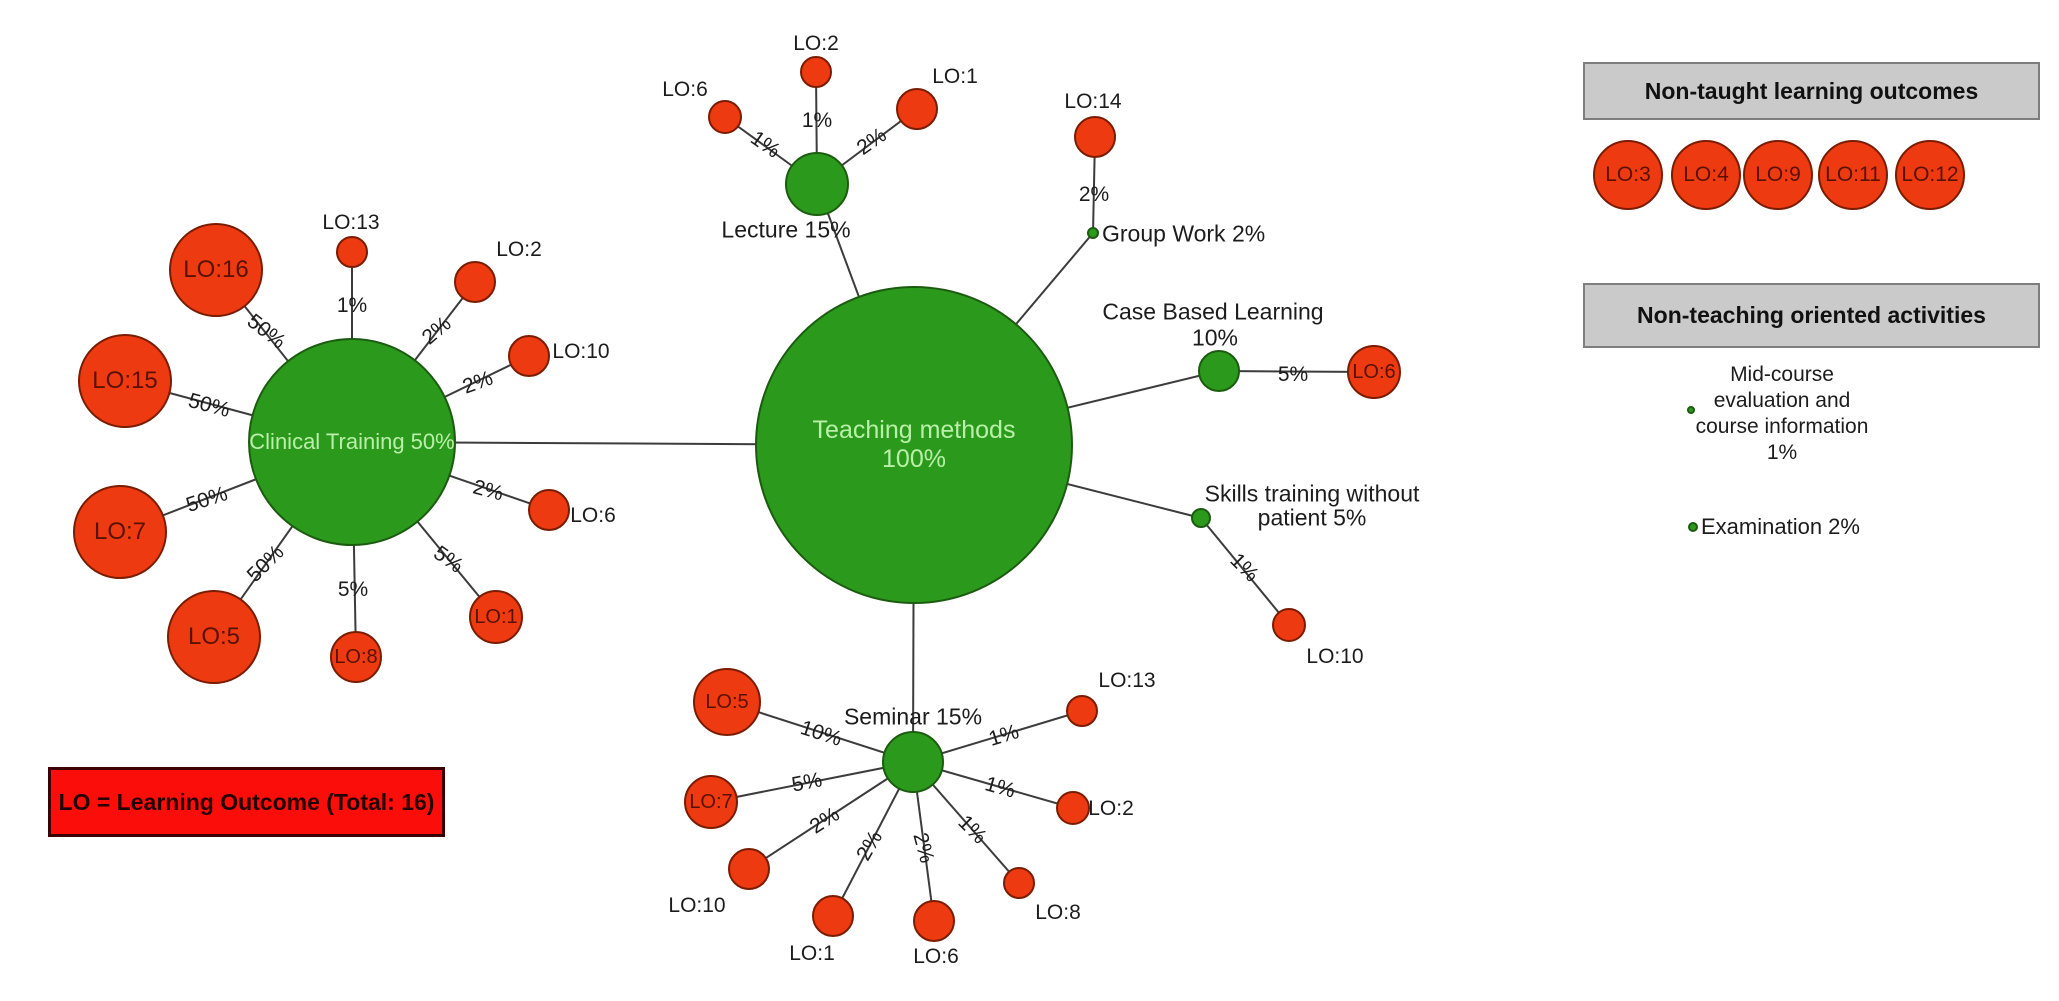 The width and height of the screenshot is (2059, 1001). What do you see at coordinates (831, 815) in the screenshot?
I see `edge-seminar-sem-lo10` at bounding box center [831, 815].